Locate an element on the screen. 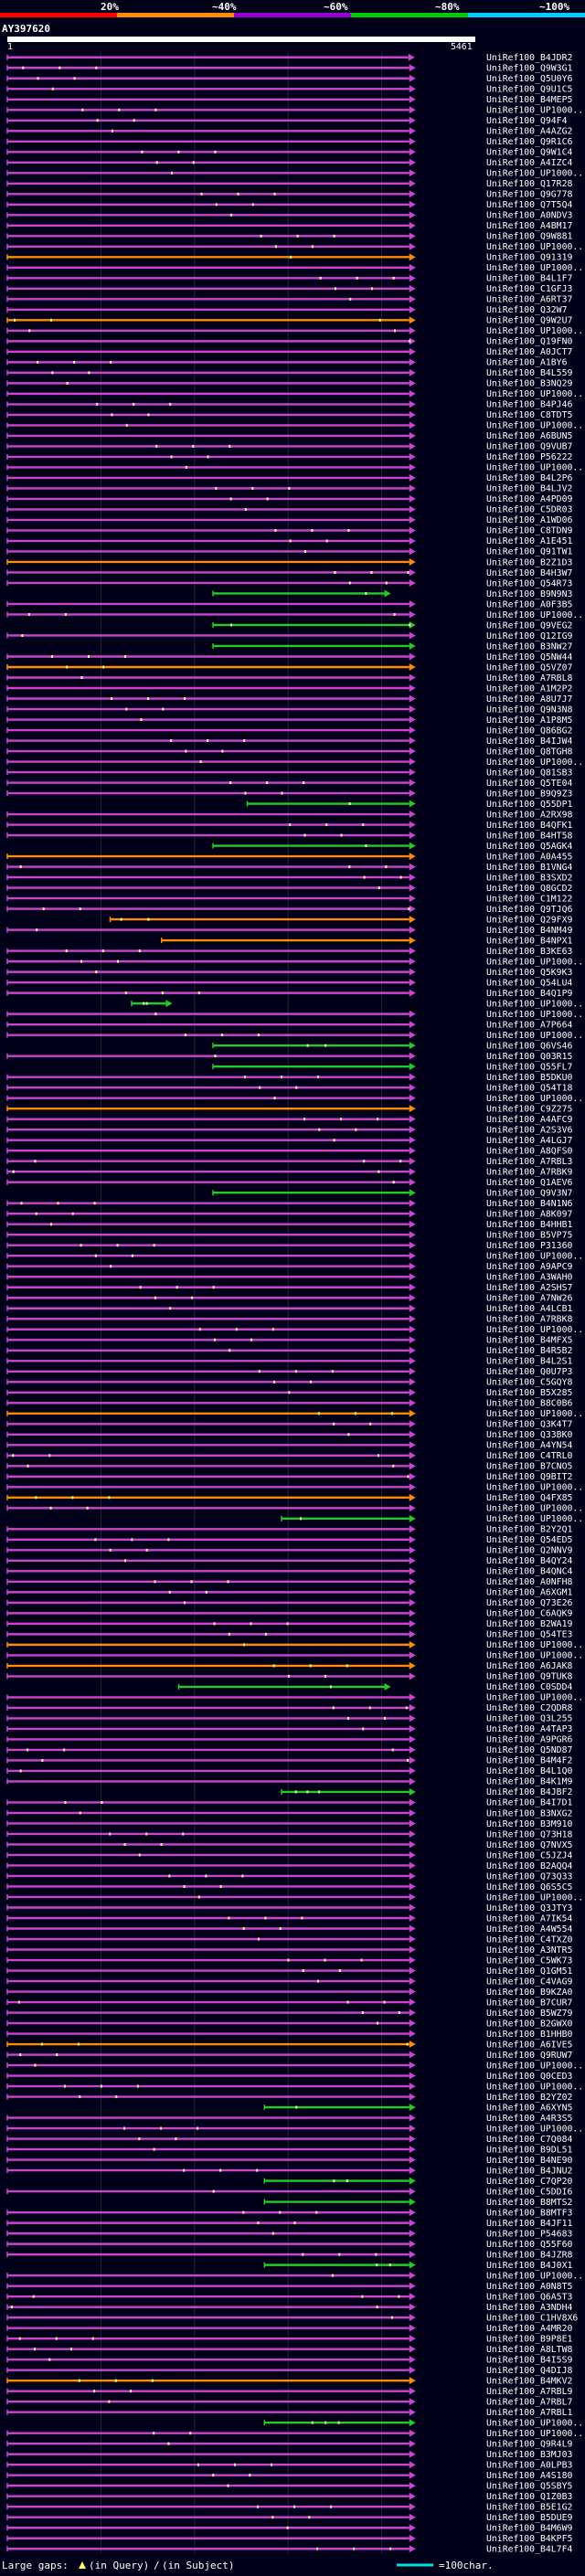 This screenshot has height=2576, width=585. hit-label: UniRef100_Q6A5T3 is located at coordinates (529, 2297).